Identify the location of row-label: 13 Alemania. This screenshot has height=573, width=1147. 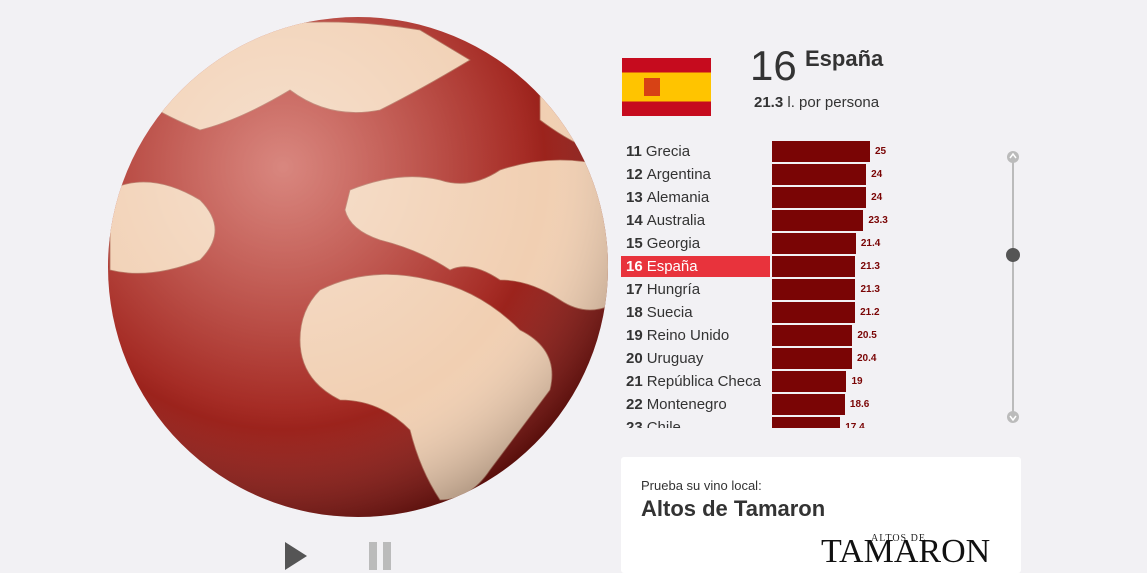
(695, 197).